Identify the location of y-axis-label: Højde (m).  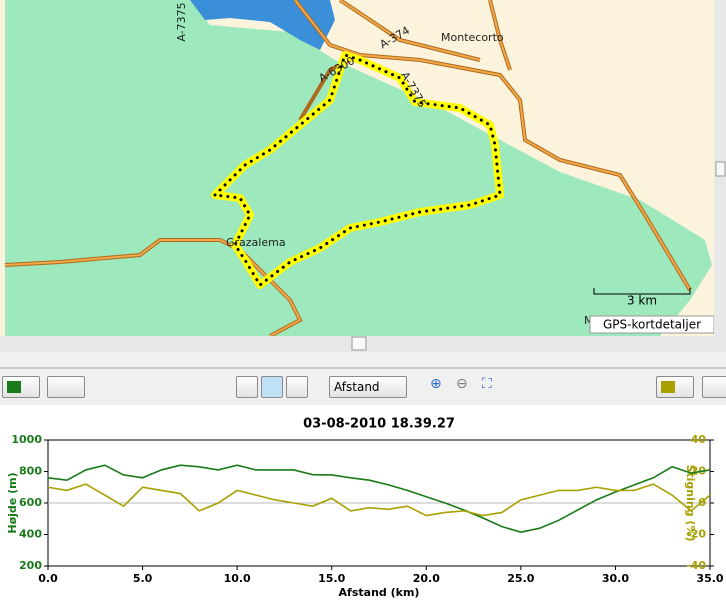
(12, 502).